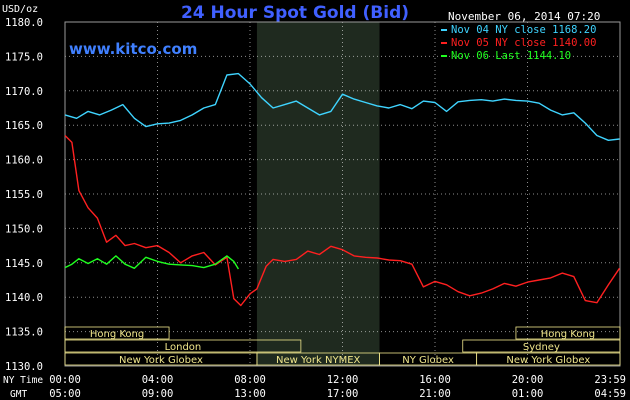 Image resolution: width=630 pixels, height=400 pixels. What do you see at coordinates (524, 16) in the screenshot?
I see `timestamp: November 06, 2014 07:20` at bounding box center [524, 16].